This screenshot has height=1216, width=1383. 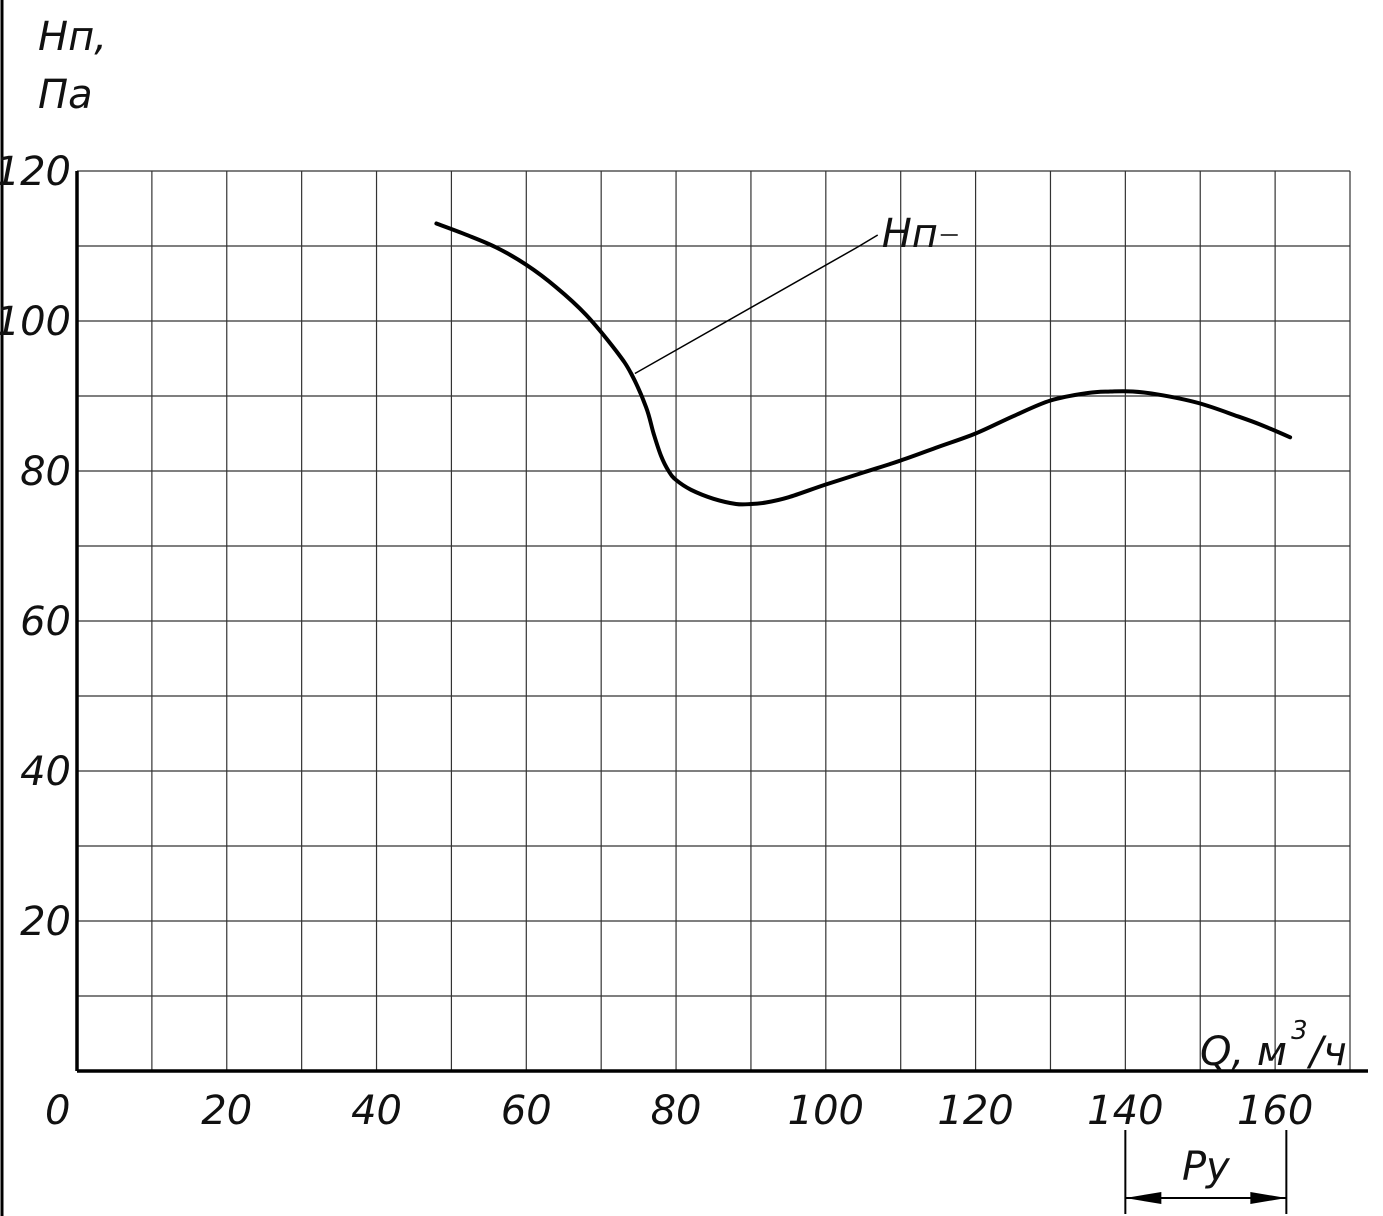 What do you see at coordinates (45, 772) in the screenshot?
I see `y-tick-label: 40` at bounding box center [45, 772].